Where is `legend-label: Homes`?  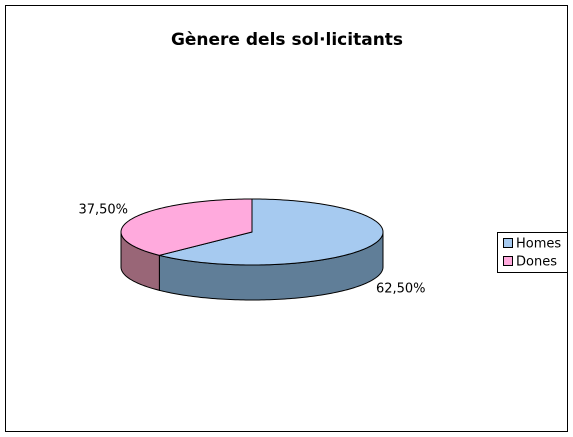 legend-label: Homes is located at coordinates (538, 244).